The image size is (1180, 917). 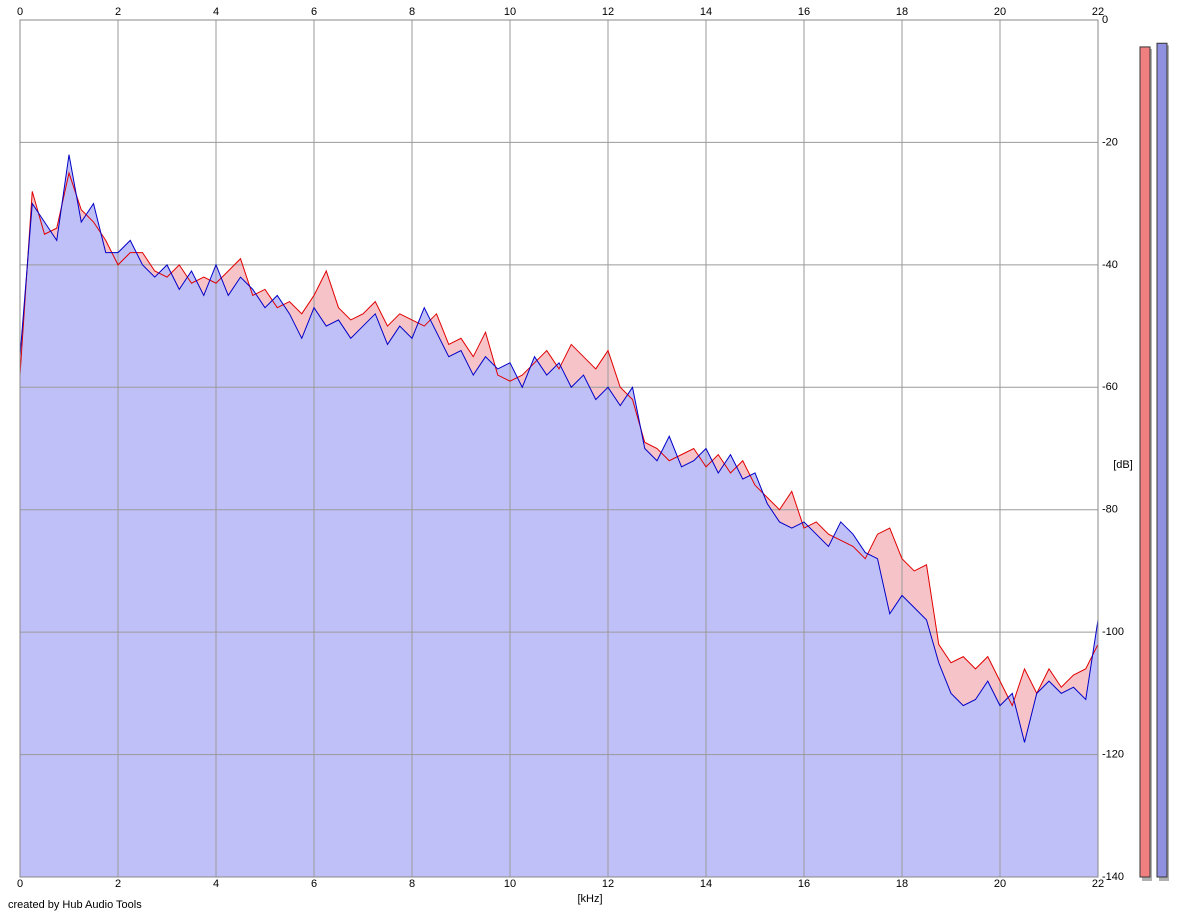 I want to click on y-tick-label: -100, so click(x=1113, y=632).